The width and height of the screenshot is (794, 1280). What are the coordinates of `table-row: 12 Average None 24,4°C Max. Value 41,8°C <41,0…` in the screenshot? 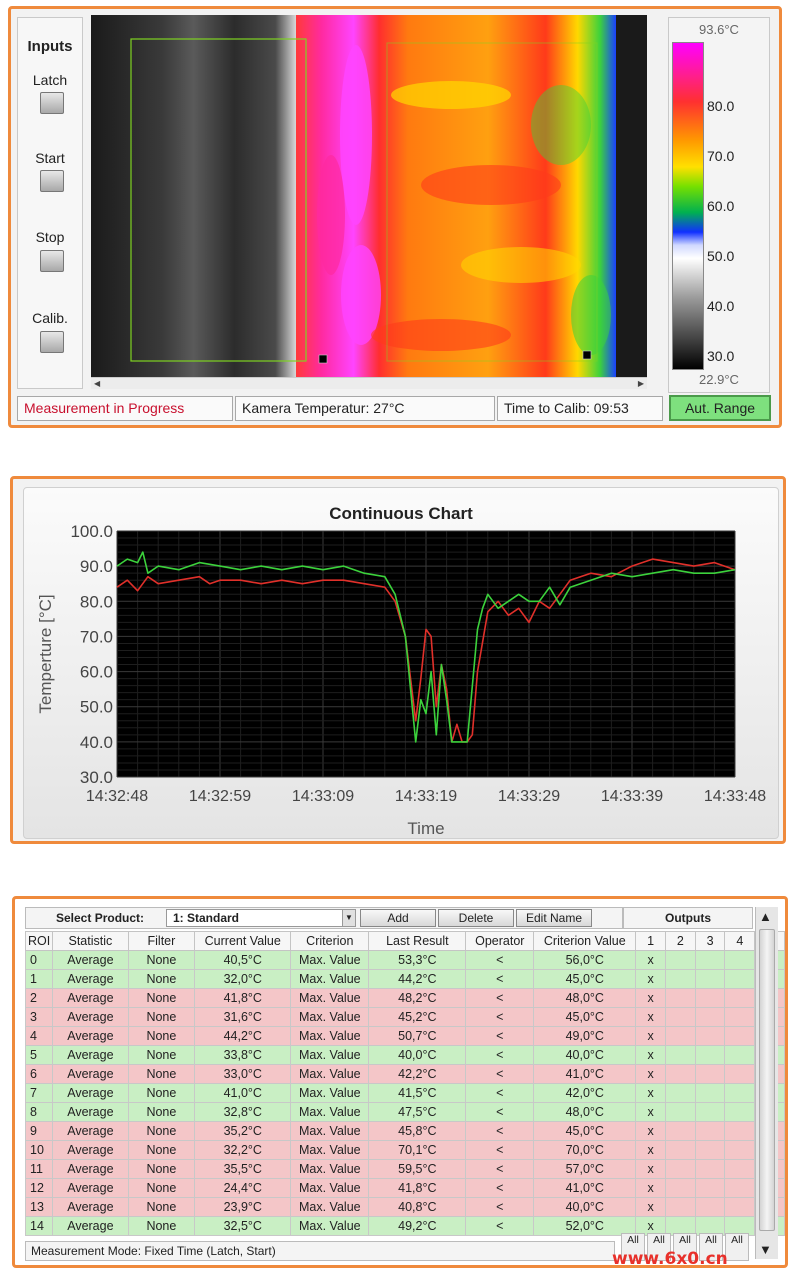 It's located at (404, 1188).